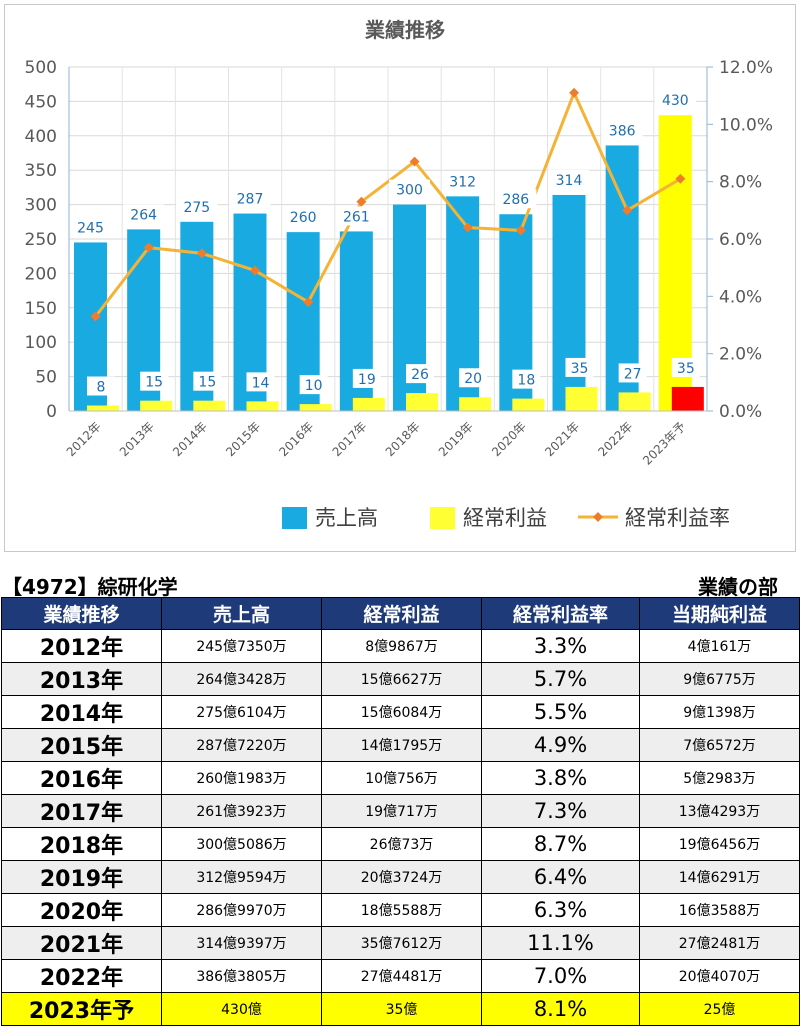  What do you see at coordinates (562, 439) in the screenshot?
I see `x-category-label: 2021年` at bounding box center [562, 439].